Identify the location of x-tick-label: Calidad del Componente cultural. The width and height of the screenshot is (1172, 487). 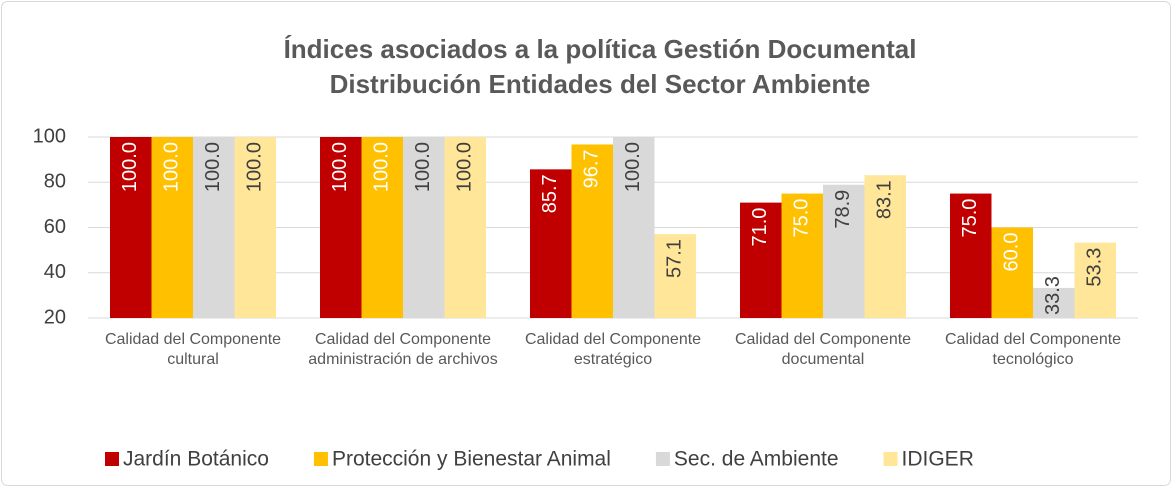
(193, 349).